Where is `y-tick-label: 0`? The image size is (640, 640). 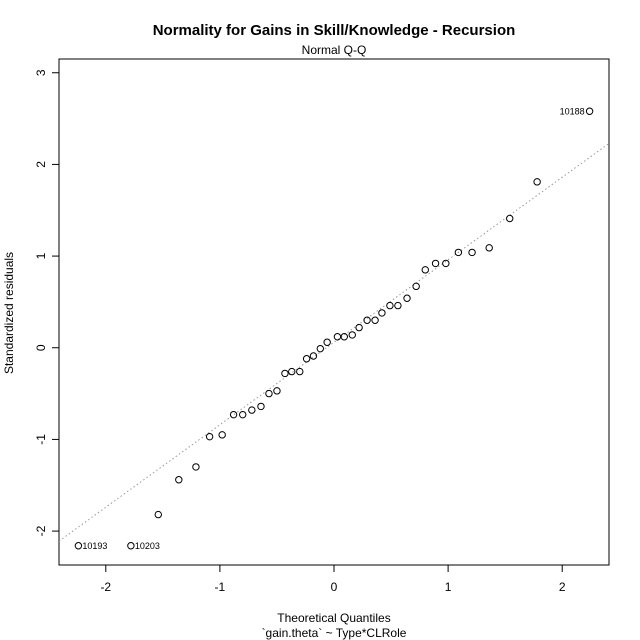 y-tick-label: 0 is located at coordinates (41, 347).